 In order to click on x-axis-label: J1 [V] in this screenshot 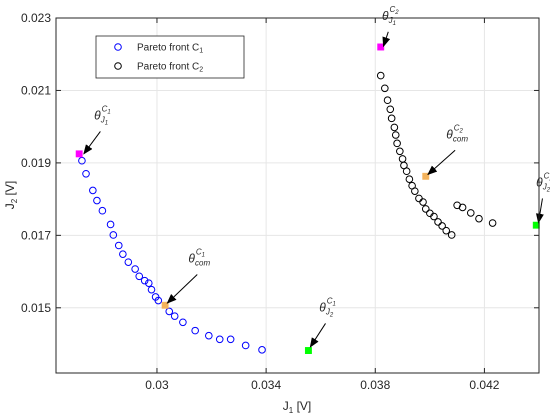, I will do `click(297, 407)`.